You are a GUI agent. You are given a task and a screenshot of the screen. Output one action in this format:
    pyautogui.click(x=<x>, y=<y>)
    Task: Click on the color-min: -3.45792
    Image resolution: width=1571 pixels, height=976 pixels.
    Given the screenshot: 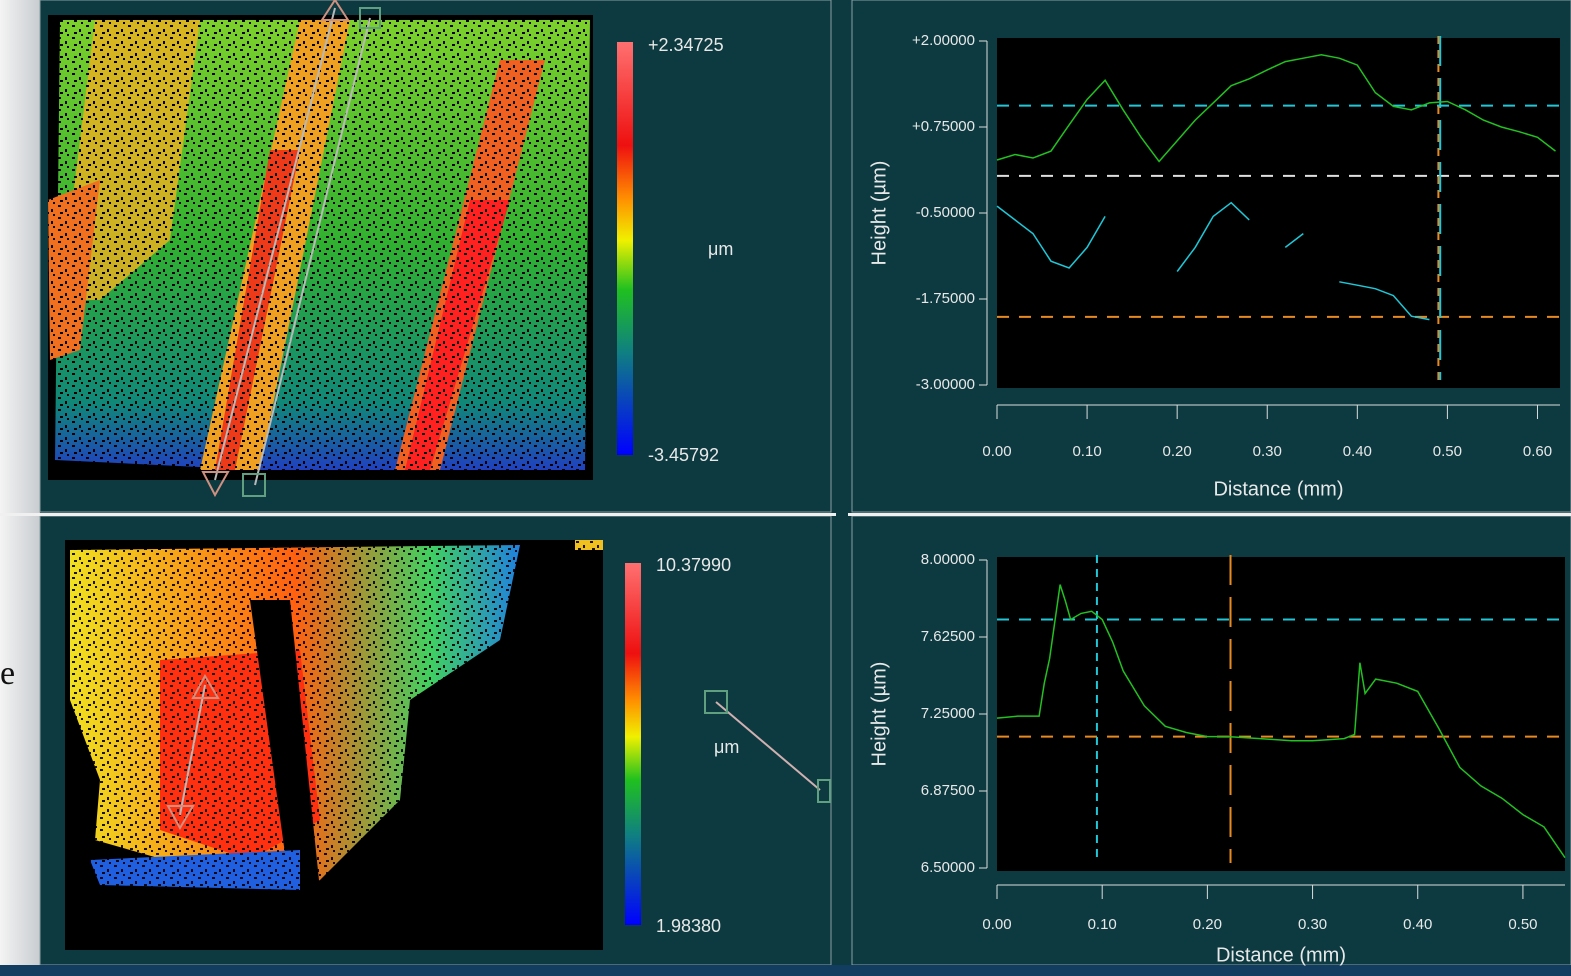 What is the action you would take?
    pyautogui.click(x=683, y=455)
    